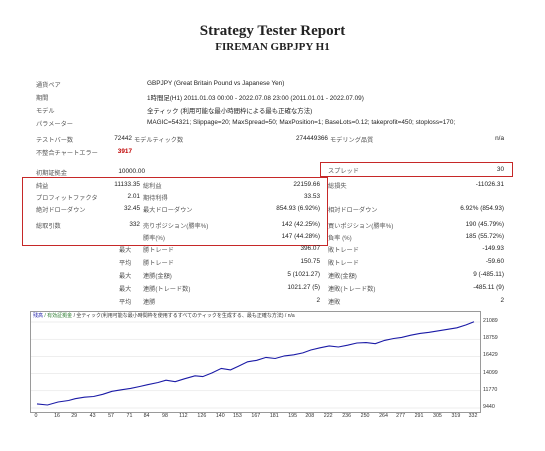 This screenshot has height=451, width=545. I want to click on x-tick-label-0: 0, so click(36, 416).